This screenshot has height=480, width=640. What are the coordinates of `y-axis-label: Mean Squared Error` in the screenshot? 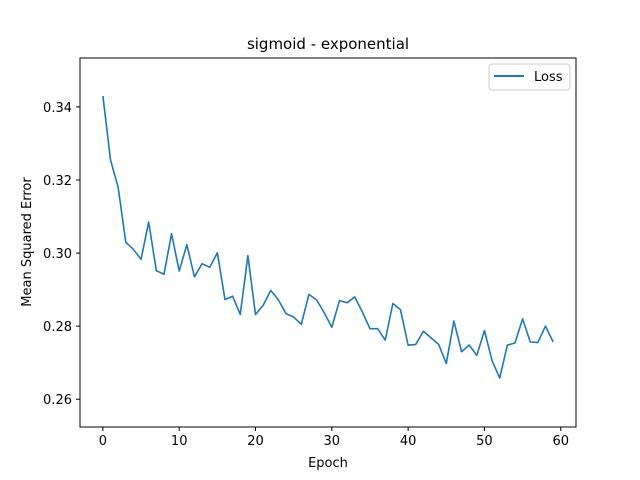 It's located at (27, 242).